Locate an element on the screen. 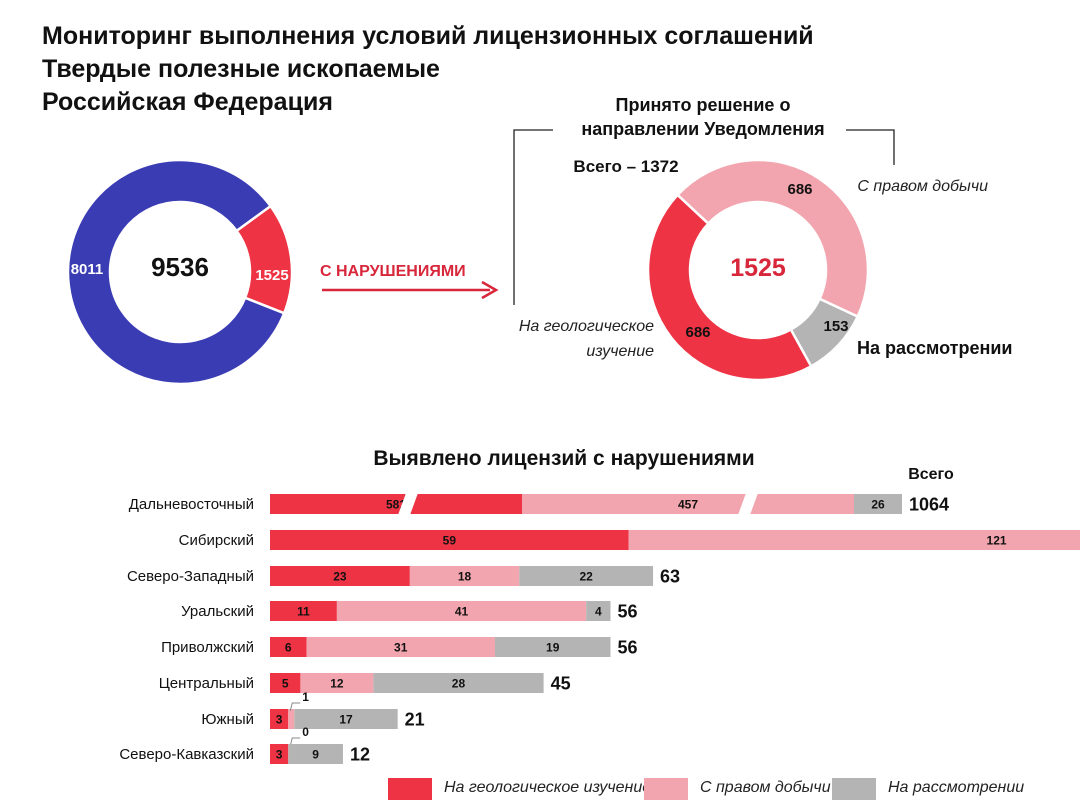 The image size is (1080, 811). bar-value-label: 26 is located at coordinates (878, 505).